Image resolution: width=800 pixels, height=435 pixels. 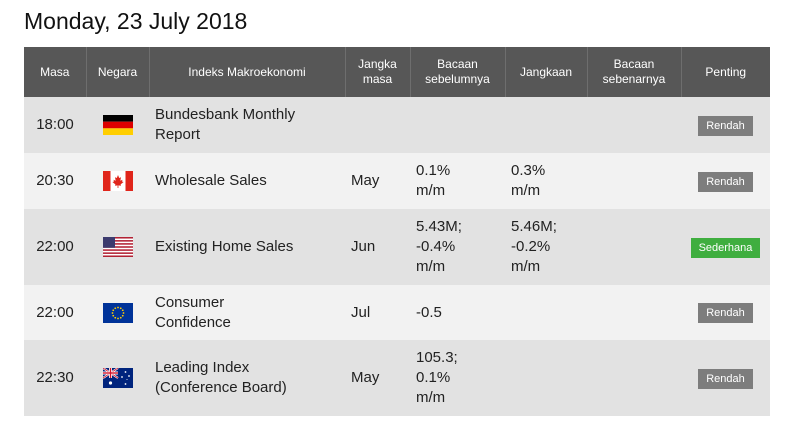 I want to click on event-period: Jul, so click(x=377, y=312).